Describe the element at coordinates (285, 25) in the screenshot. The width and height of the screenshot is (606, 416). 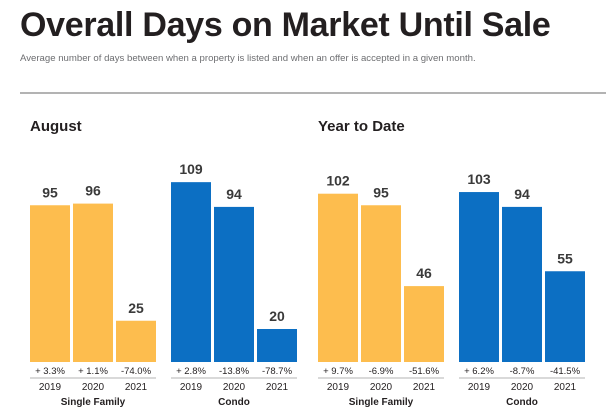
I see `page-title: Overall Days on Market Until Sale` at that location.